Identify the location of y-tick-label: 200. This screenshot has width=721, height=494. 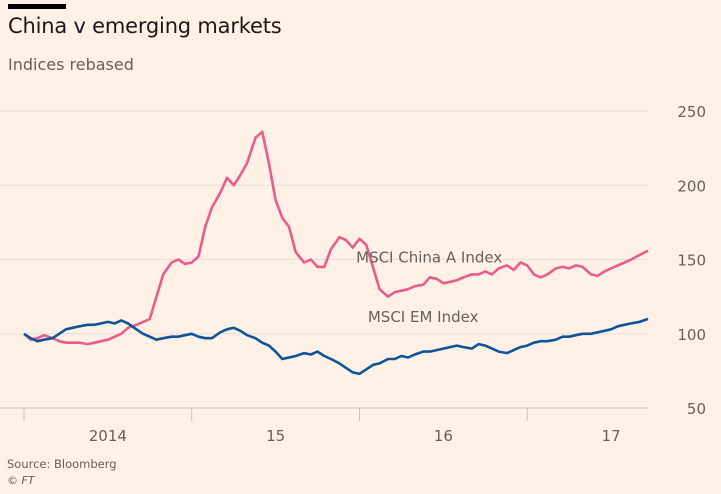
(691, 186).